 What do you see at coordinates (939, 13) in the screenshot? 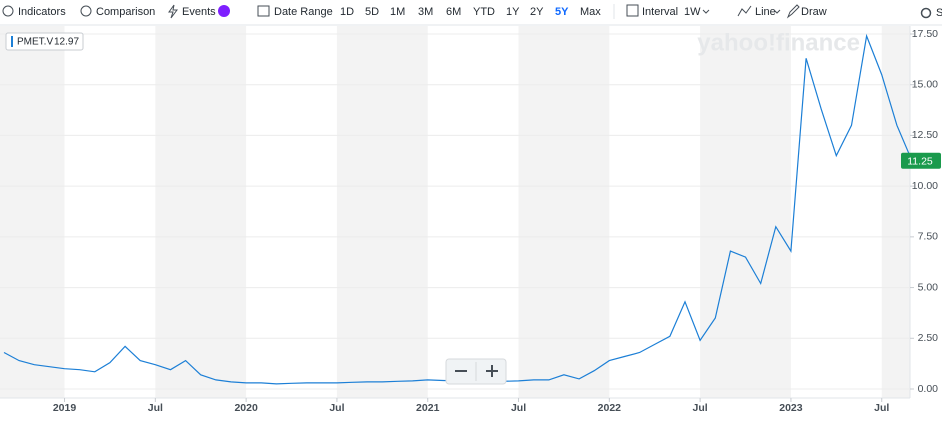
I see `settings-button: S` at bounding box center [939, 13].